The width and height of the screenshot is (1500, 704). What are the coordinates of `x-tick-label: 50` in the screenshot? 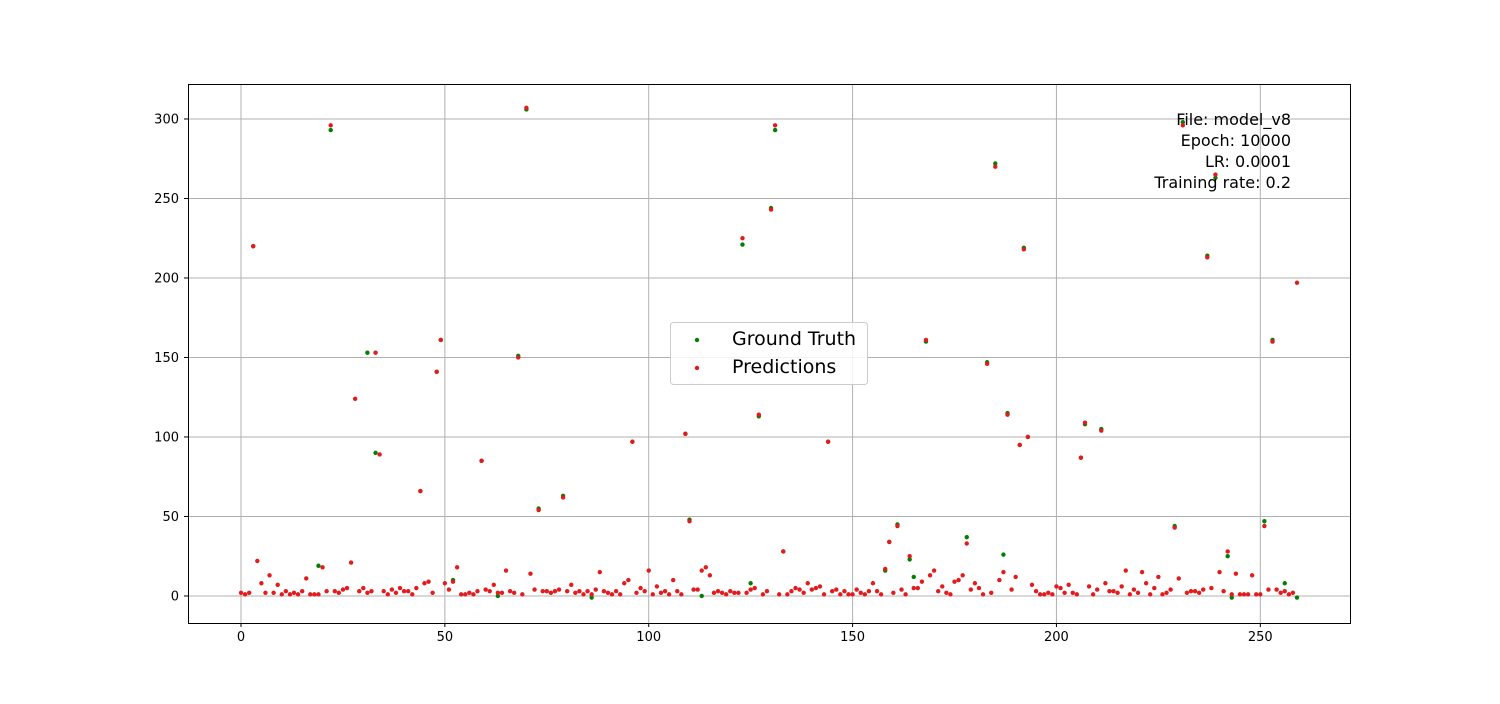 It's located at (445, 637).